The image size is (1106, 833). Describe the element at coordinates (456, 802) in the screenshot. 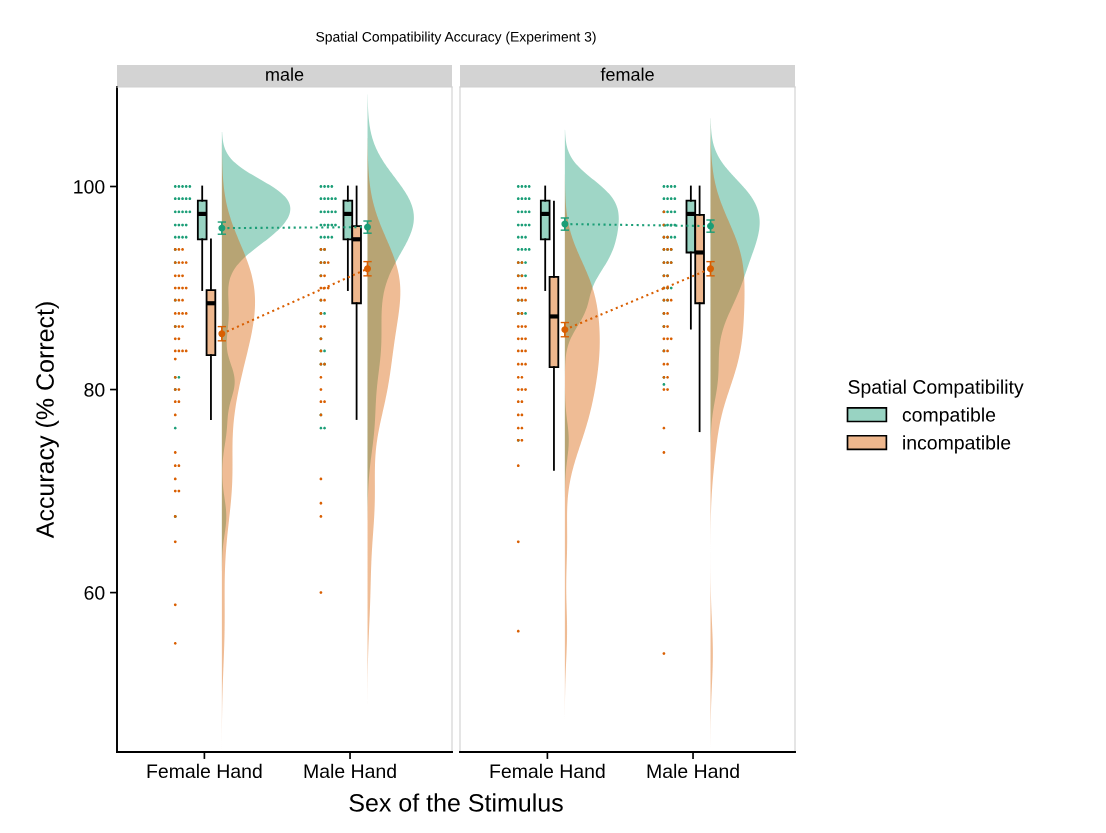

I see `x-axis-title: Sex of the Stimulus` at that location.